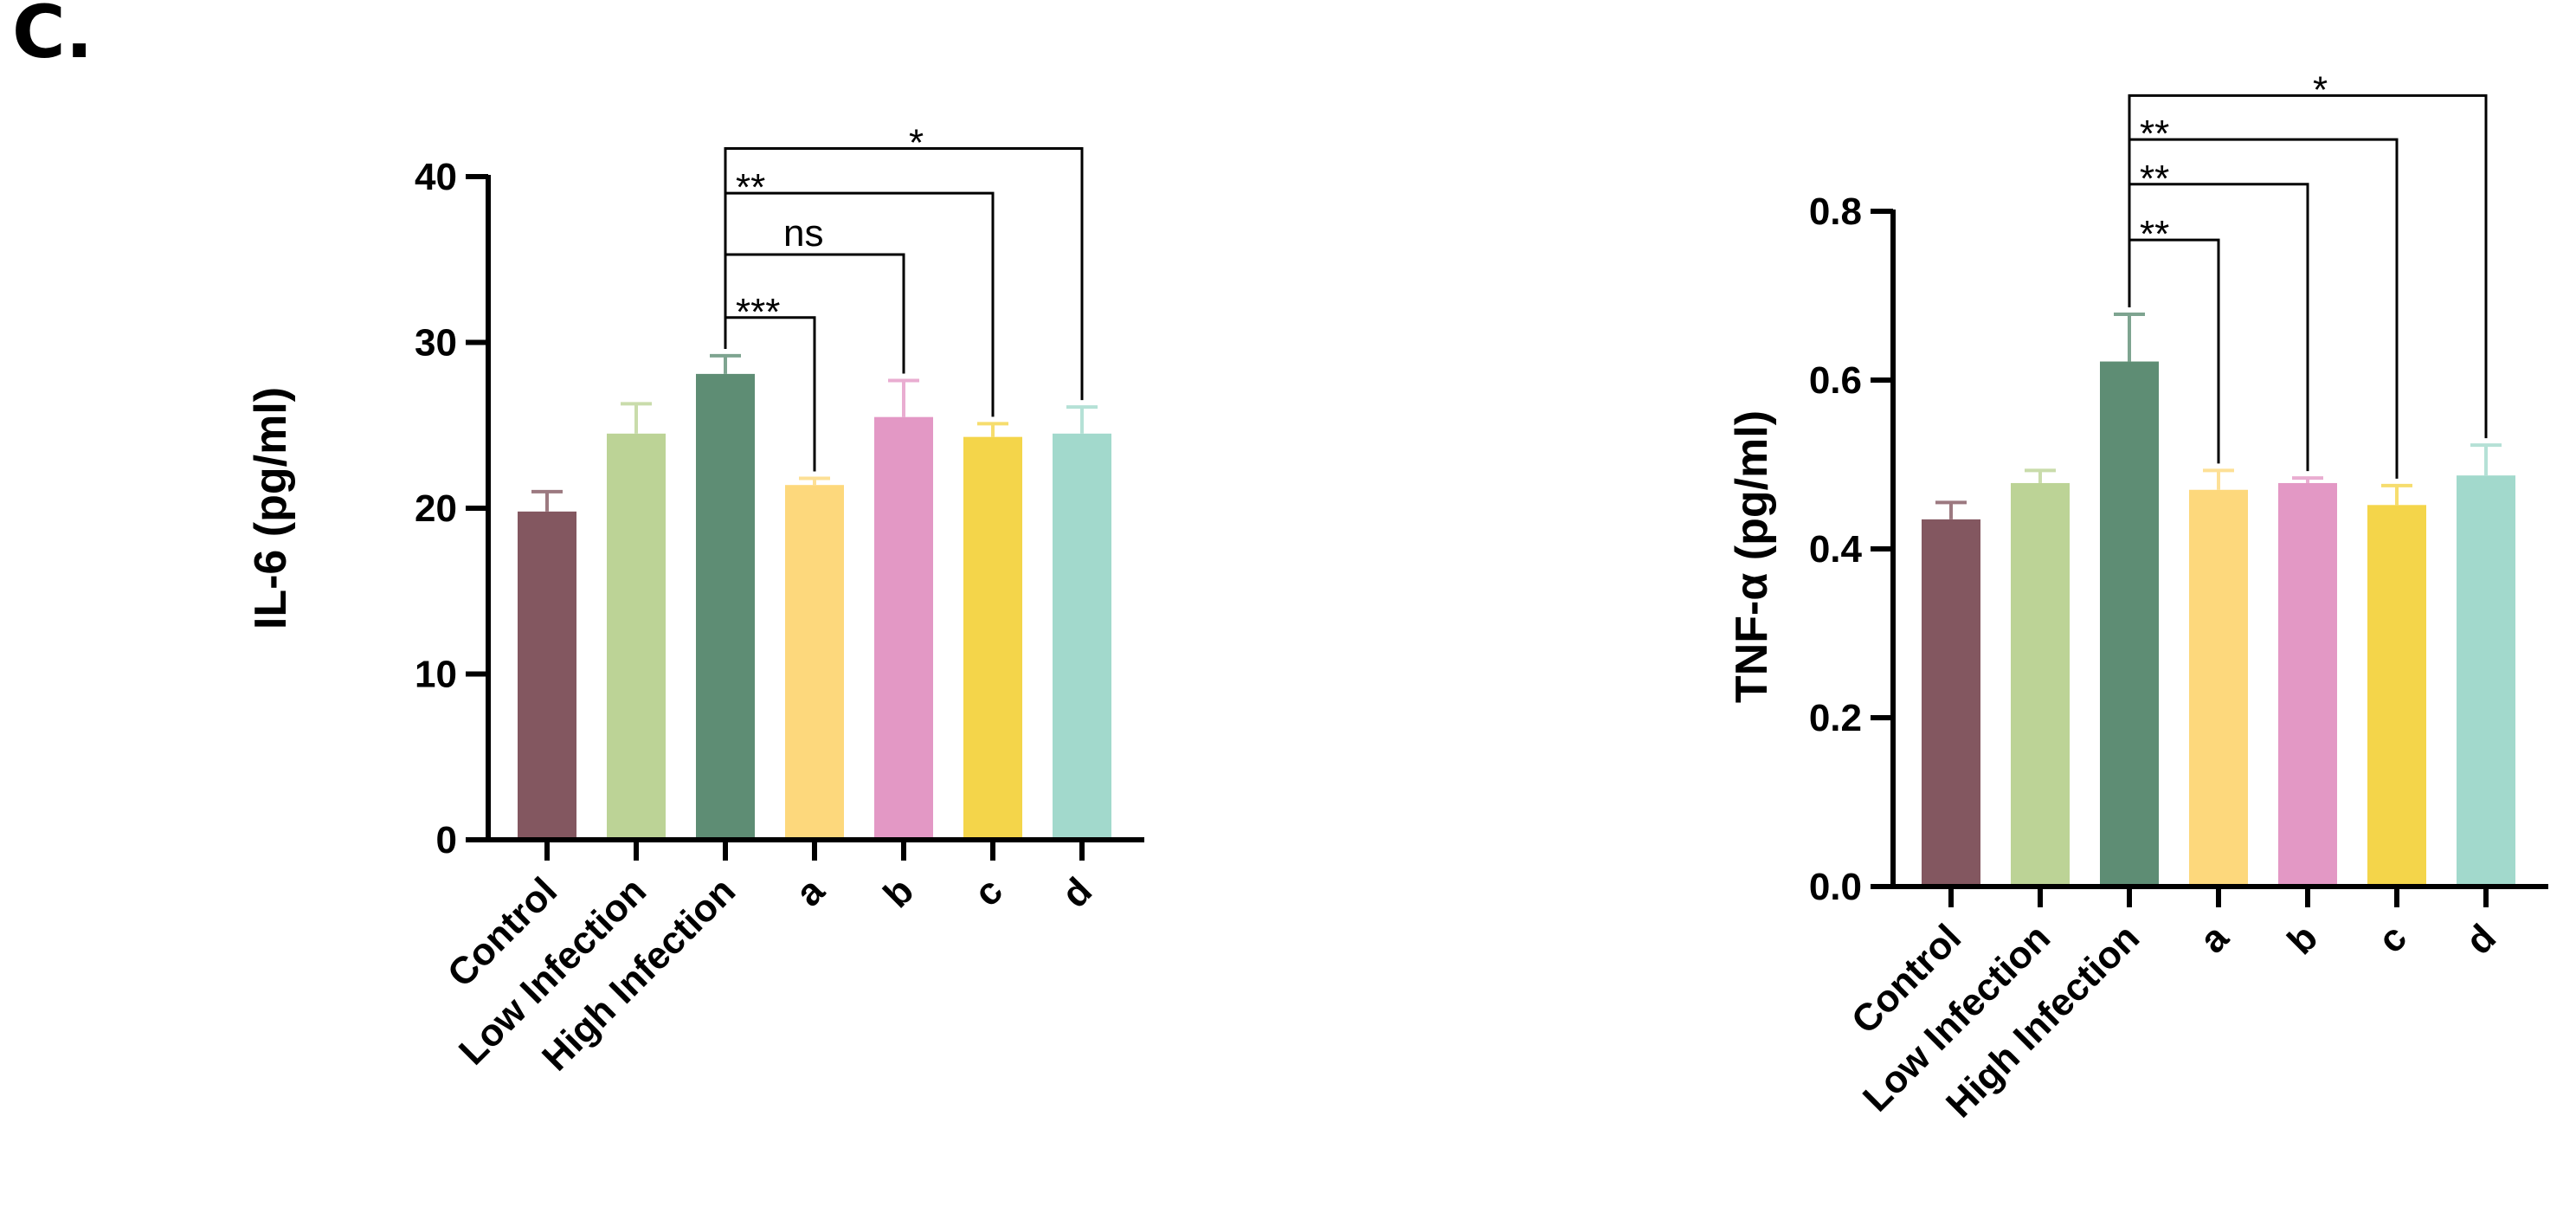 The height and width of the screenshot is (1232, 2576). I want to click on y-tick-label-0: 0, so click(446, 840).